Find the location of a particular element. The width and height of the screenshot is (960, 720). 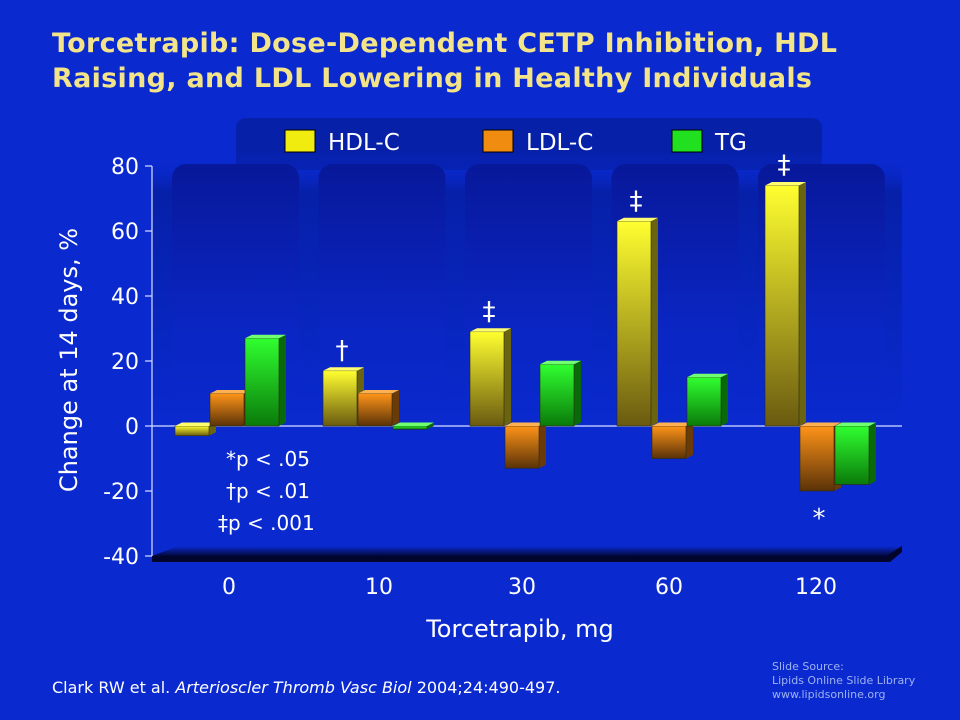

p-value-footnotes: *p < .05 †p < .01 ‡p < .001 is located at coordinates (266, 491).